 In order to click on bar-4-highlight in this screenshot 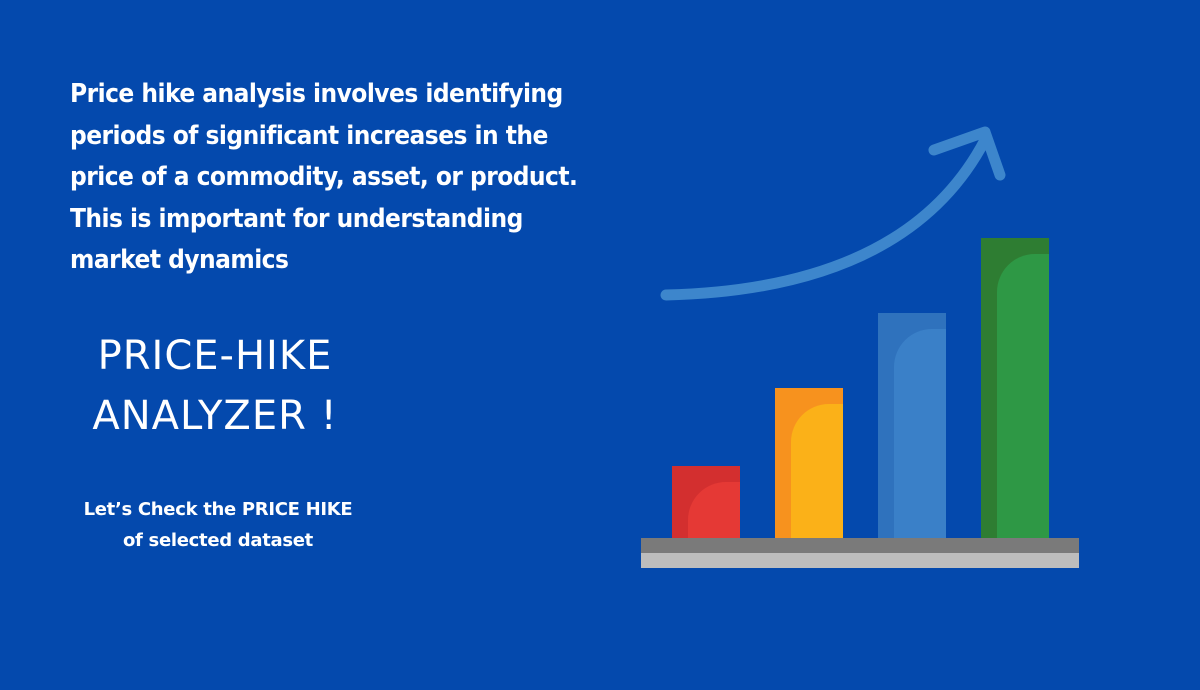, I will do `click(1023, 396)`.